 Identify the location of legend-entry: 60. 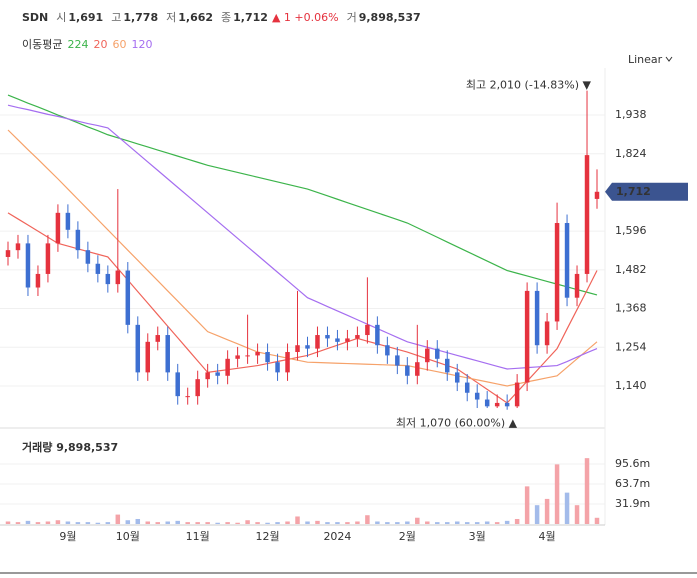
(119, 44).